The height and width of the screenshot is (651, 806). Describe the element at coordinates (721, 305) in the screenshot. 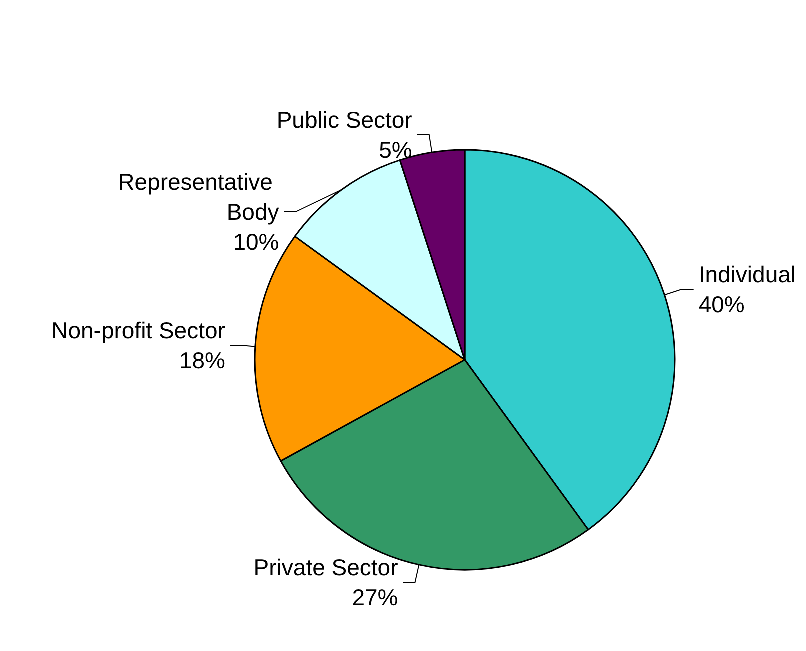

I see `data-label: 40%` at that location.